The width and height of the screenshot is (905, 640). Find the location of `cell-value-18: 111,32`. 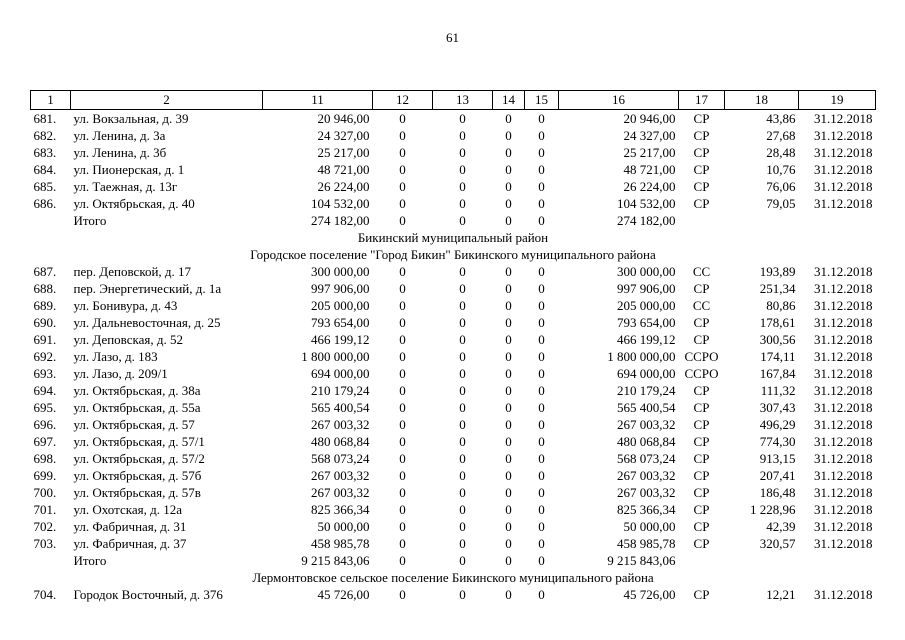

cell-value-18: 111,32 is located at coordinates (778, 390).